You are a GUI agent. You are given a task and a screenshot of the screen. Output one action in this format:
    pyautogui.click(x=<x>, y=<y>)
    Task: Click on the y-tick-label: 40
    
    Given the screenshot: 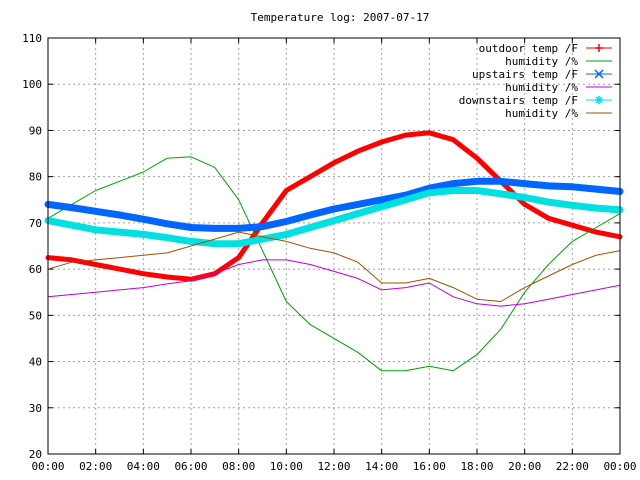 What is the action you would take?
    pyautogui.click(x=35, y=362)
    